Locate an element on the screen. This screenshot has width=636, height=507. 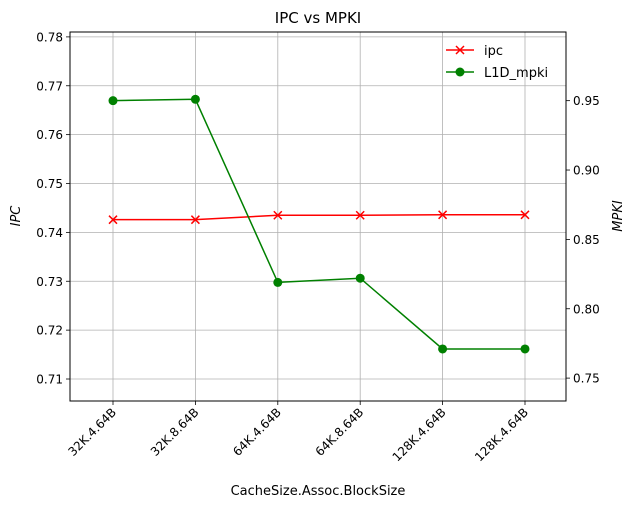
y-axis-label-left: IPC is located at coordinates (16, 216).